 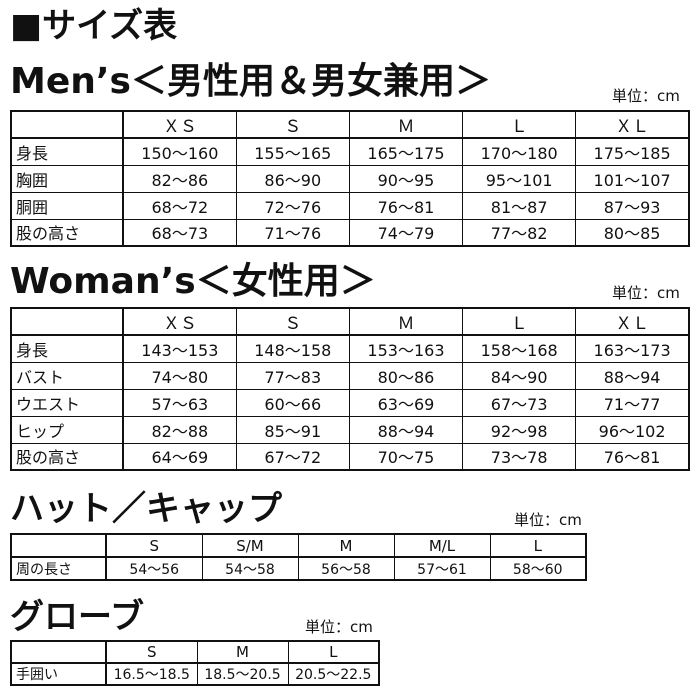 I want to click on measure-row: ヒップ 82～88 85～91 88～94 92～98 96～102, so click(x=350, y=429).